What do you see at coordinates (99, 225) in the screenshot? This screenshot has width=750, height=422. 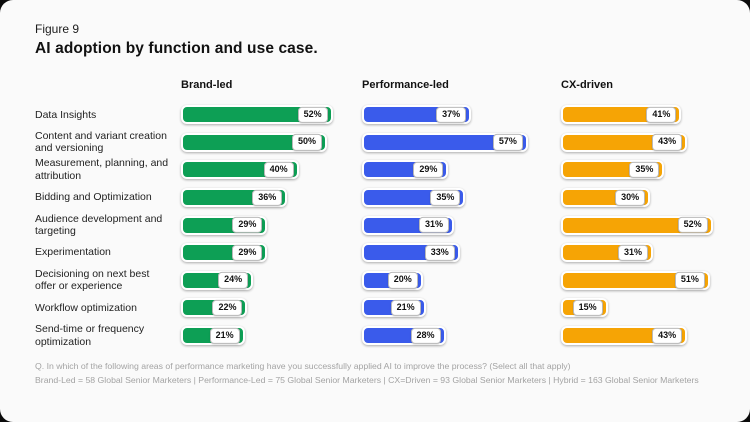 I see `row-label: Audience development and targeting` at bounding box center [99, 225].